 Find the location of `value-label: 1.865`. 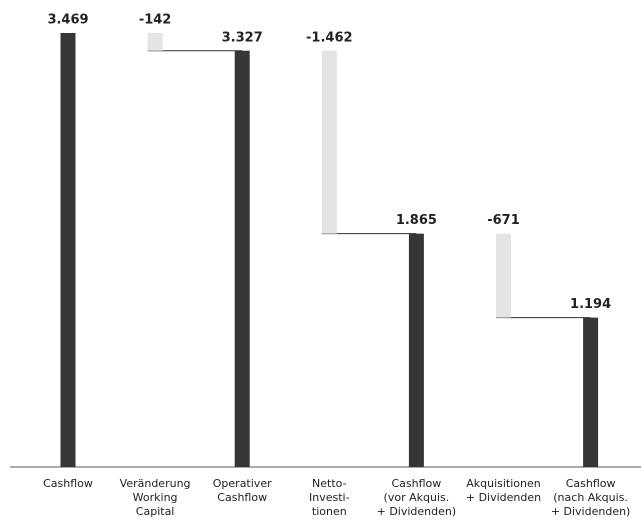

value-label: 1.865 is located at coordinates (416, 220).